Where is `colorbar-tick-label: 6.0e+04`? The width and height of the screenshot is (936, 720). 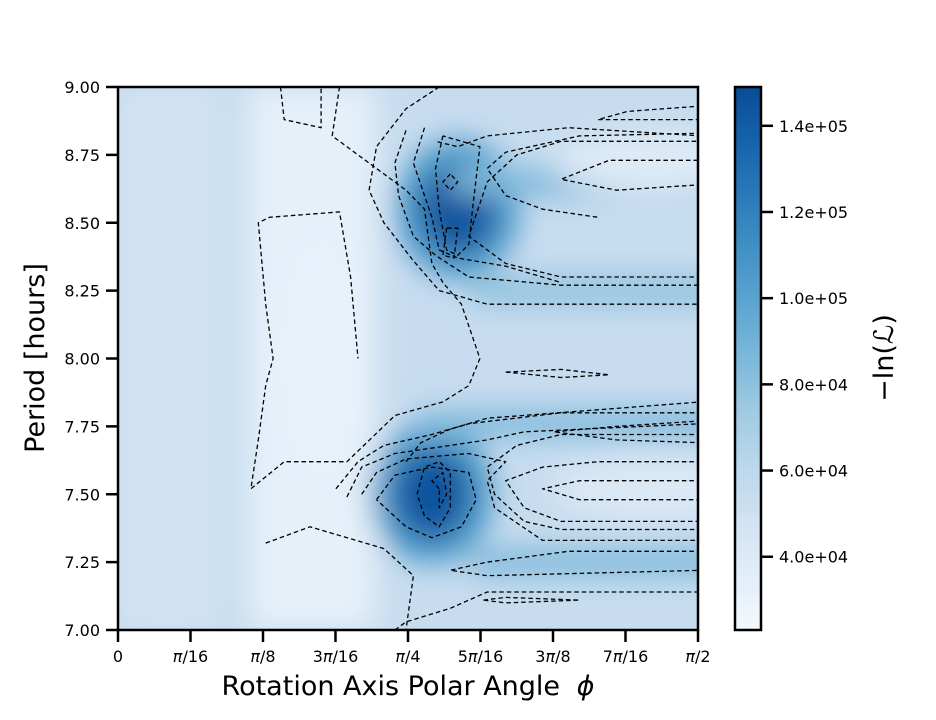
colorbar-tick-label: 6.0e+04 is located at coordinates (813, 471).